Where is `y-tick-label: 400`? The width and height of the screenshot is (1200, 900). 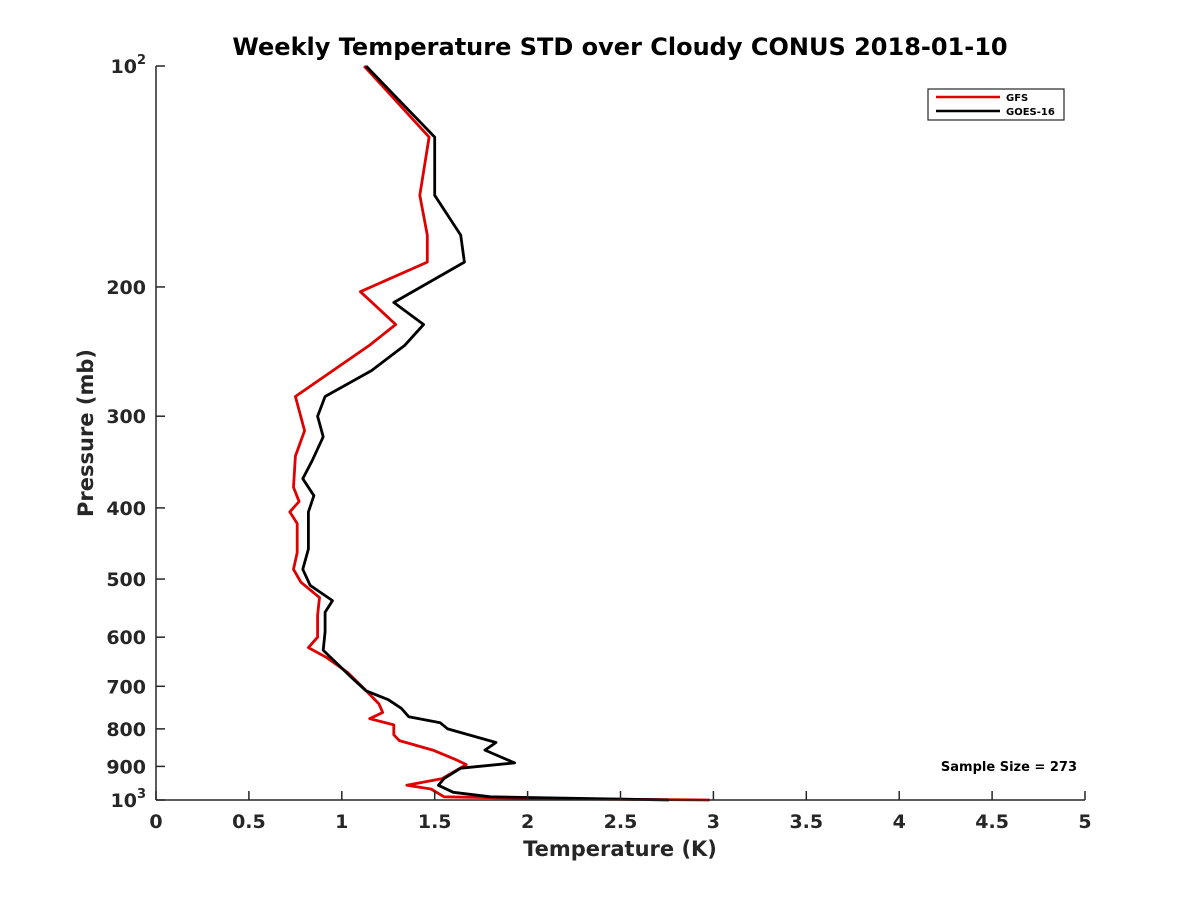 y-tick-label: 400 is located at coordinates (126, 509).